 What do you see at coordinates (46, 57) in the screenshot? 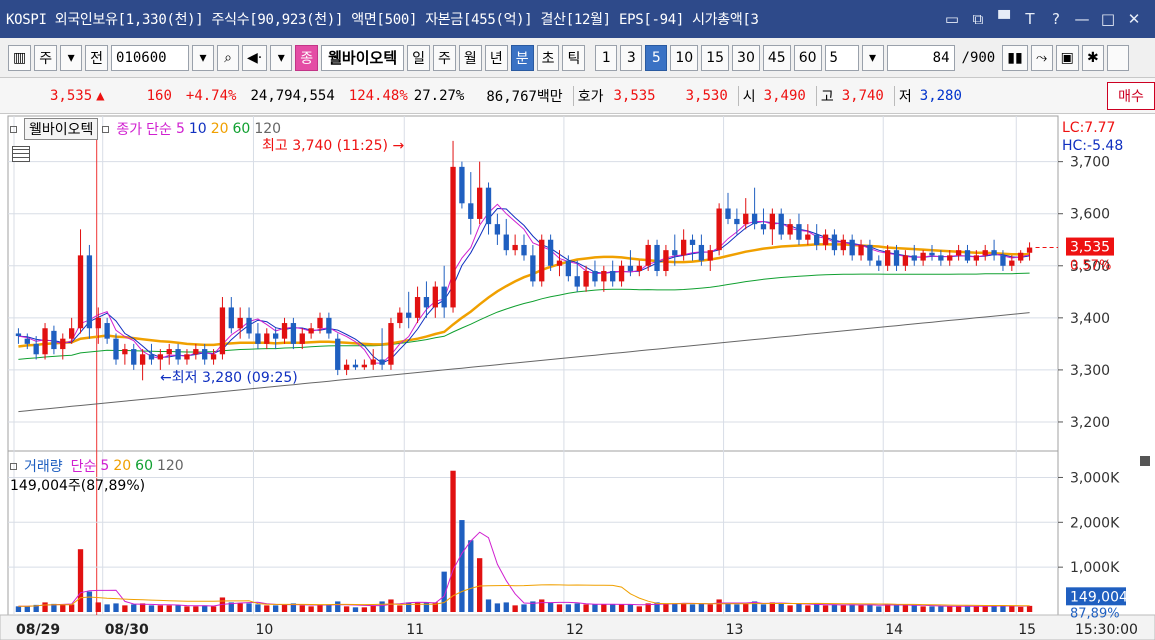
I see `period-button: 주` at bounding box center [46, 57].